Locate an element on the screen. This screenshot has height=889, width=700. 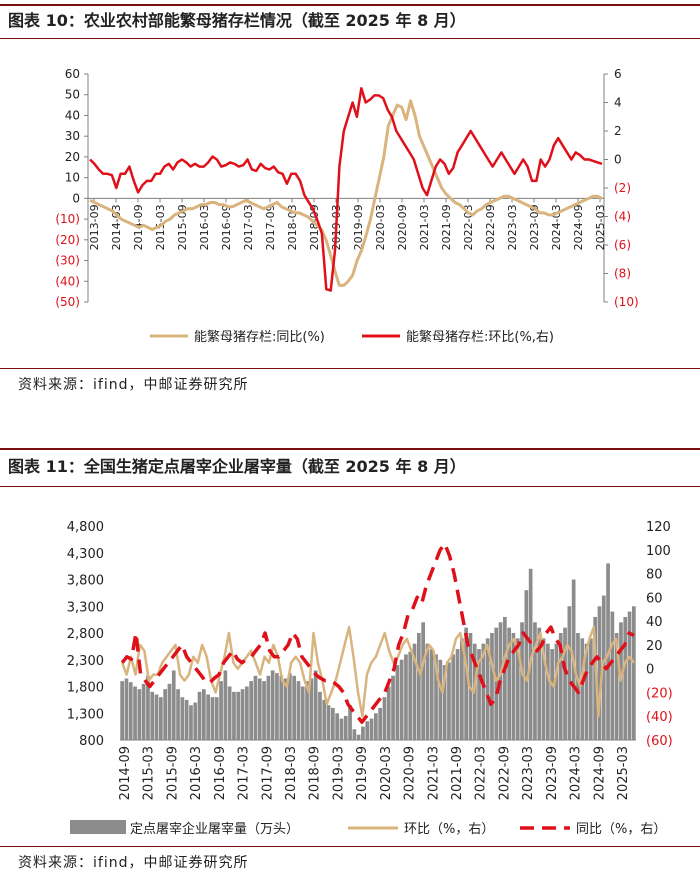
y-left-tick-label: 800 is located at coordinates (91, 741).